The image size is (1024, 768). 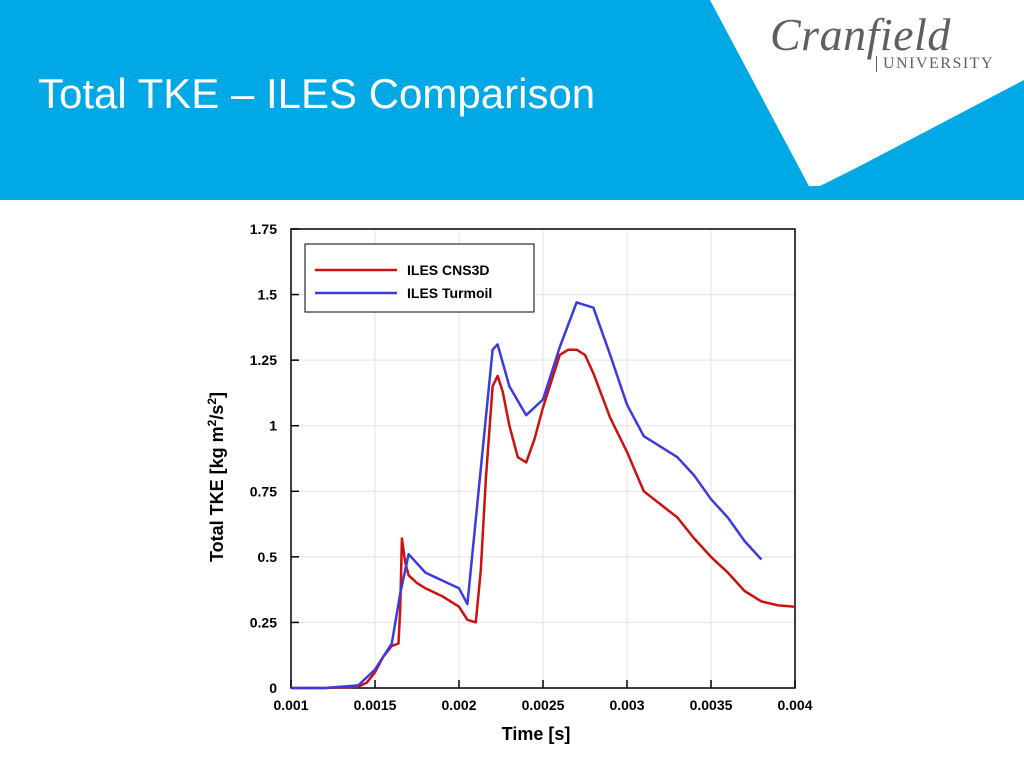 What do you see at coordinates (212, 422) in the screenshot?
I see `y-axis-title-sup-1: 2` at bounding box center [212, 422].